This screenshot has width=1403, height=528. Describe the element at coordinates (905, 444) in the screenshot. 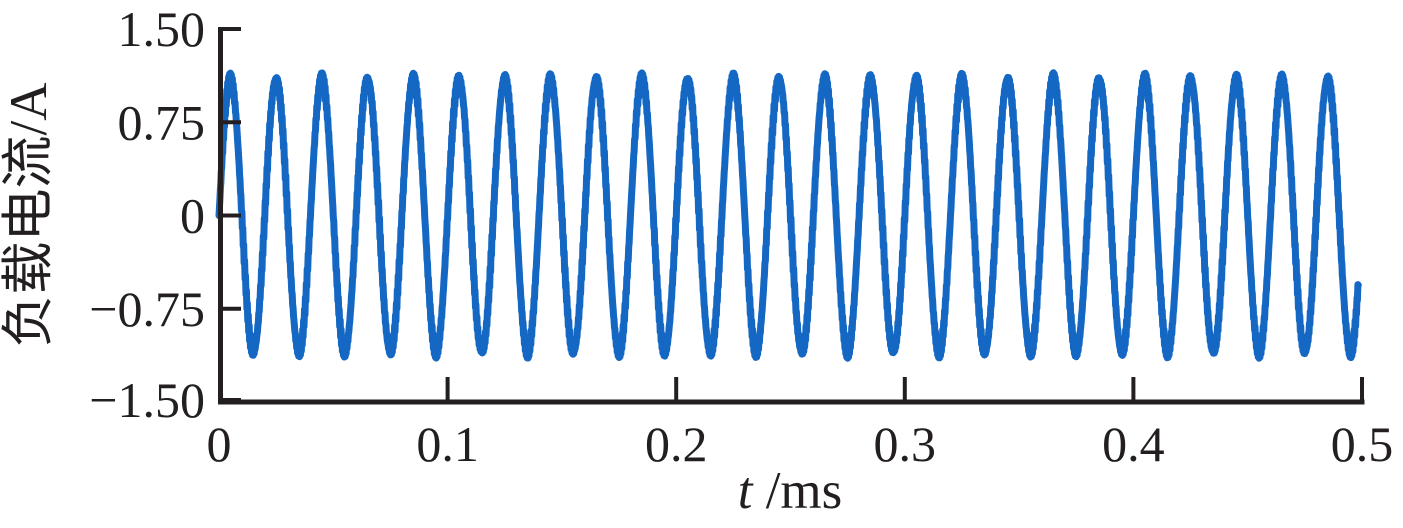

I see `x-tick-label: 0.3` at that location.